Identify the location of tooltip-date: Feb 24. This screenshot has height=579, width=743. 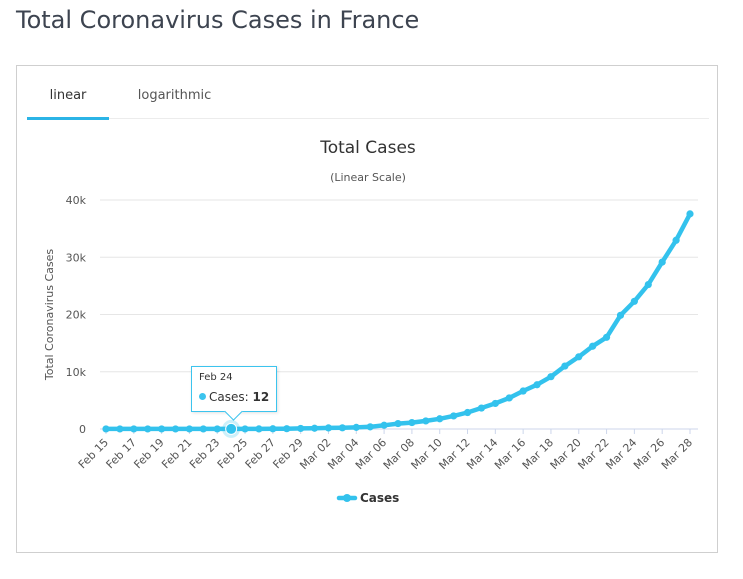
(216, 377).